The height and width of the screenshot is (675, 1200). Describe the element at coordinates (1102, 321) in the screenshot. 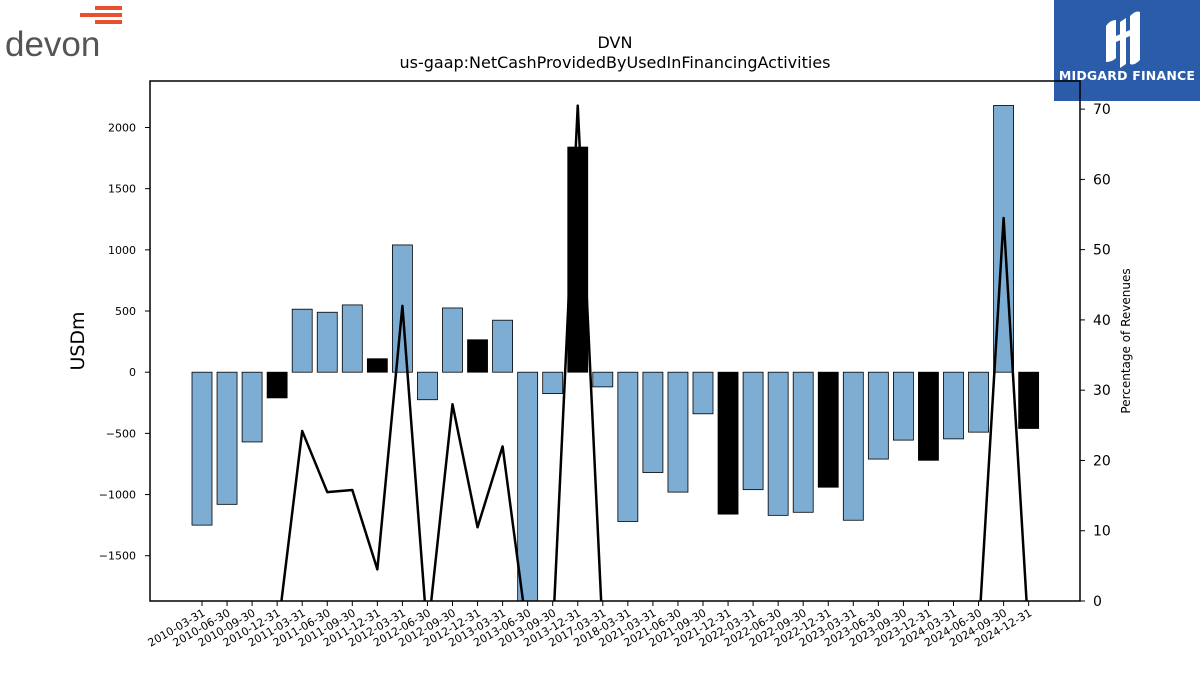

I see `y2-tick-label: 40` at that location.